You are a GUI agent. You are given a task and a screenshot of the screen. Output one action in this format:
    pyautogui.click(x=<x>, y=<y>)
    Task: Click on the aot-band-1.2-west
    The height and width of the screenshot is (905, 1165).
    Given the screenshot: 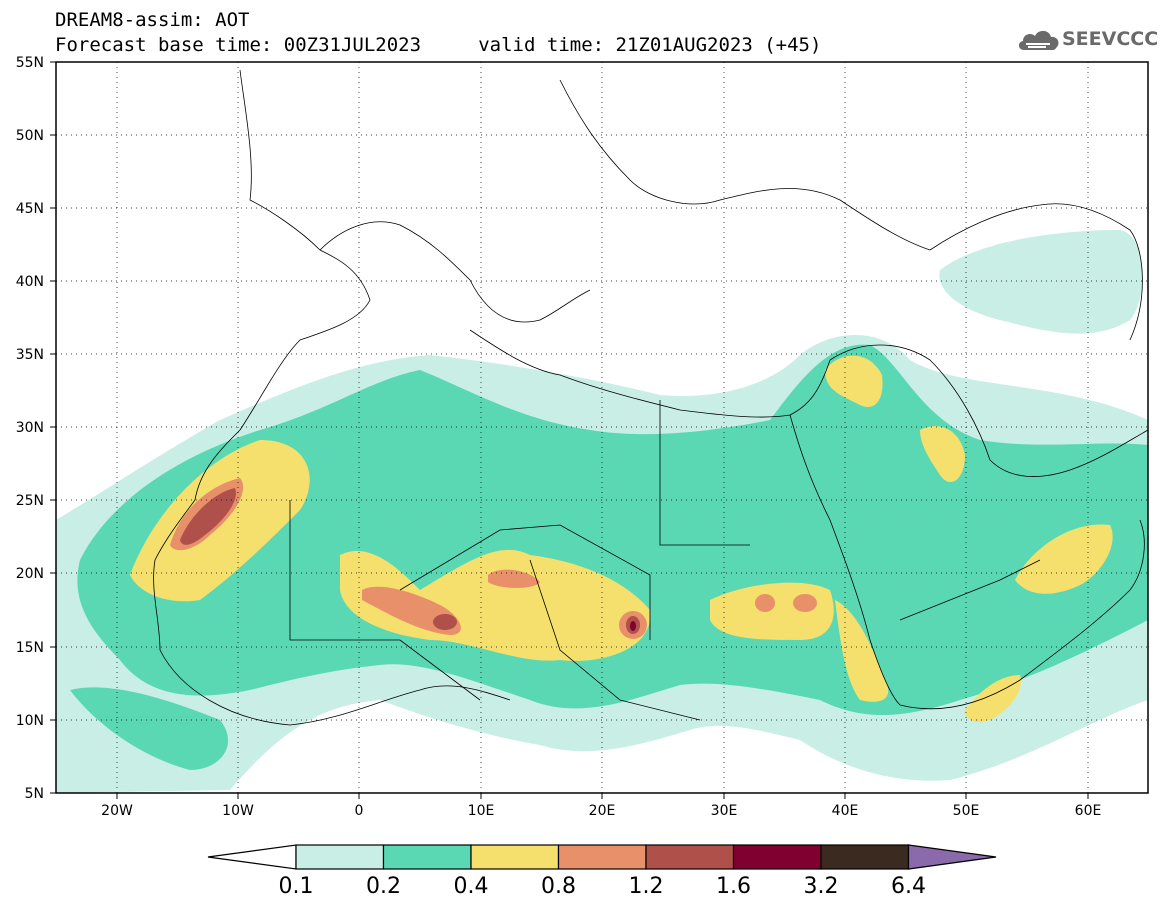 What is the action you would take?
    pyautogui.click(x=208, y=516)
    